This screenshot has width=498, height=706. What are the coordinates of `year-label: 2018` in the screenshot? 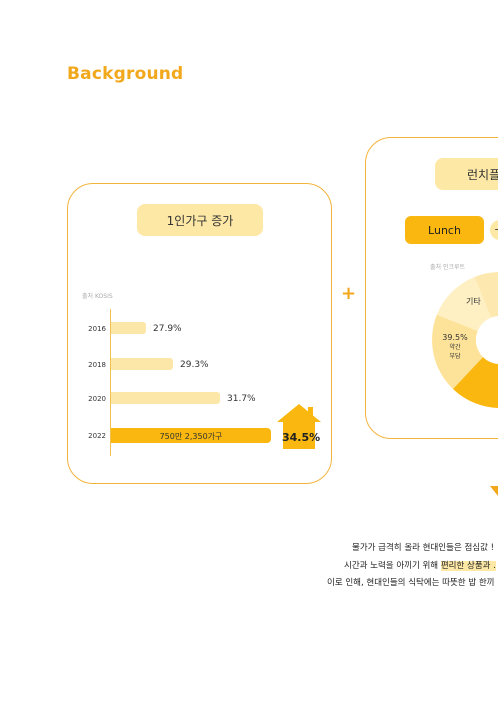 It's located at (97, 365).